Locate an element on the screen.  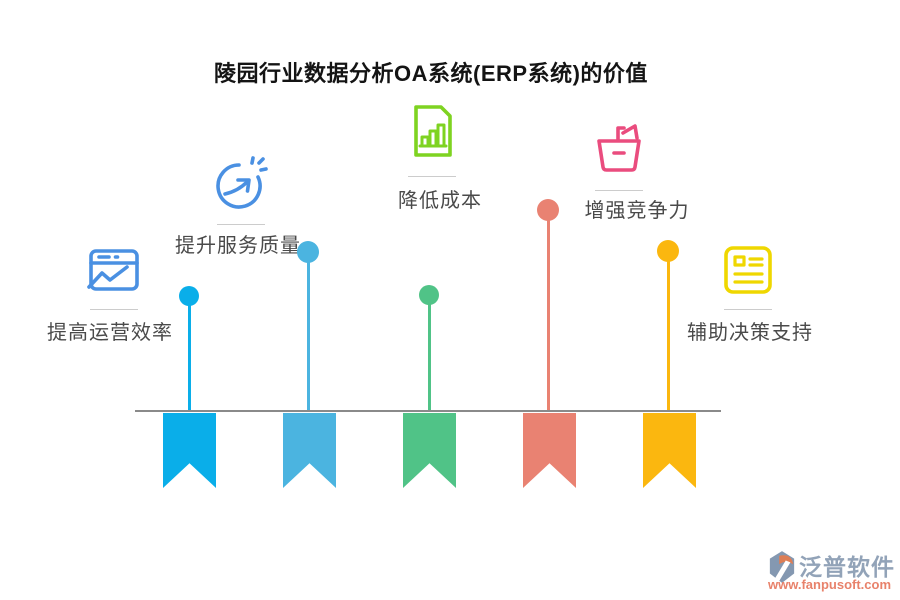
value-item-label: 提高运营效率 is located at coordinates (110, 333).